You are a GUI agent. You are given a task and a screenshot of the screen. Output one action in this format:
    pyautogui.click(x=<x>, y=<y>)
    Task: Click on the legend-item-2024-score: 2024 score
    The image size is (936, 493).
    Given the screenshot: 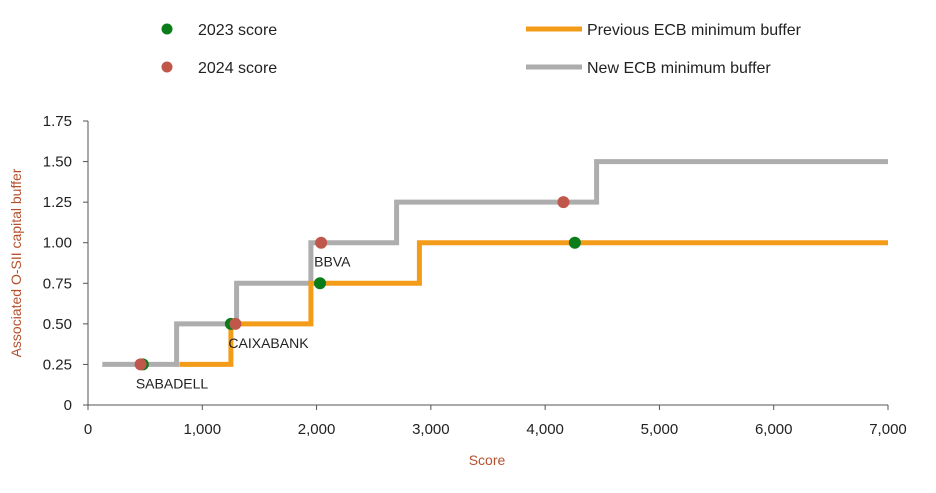 What is the action you would take?
    pyautogui.click(x=219, y=68)
    